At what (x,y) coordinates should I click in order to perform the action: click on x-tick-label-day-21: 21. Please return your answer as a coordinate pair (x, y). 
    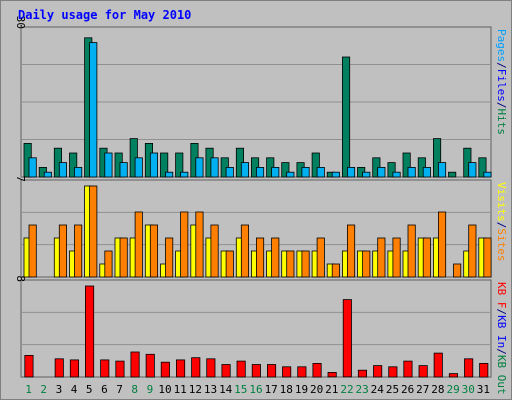
    Looking at the image, I should click on (331, 389).